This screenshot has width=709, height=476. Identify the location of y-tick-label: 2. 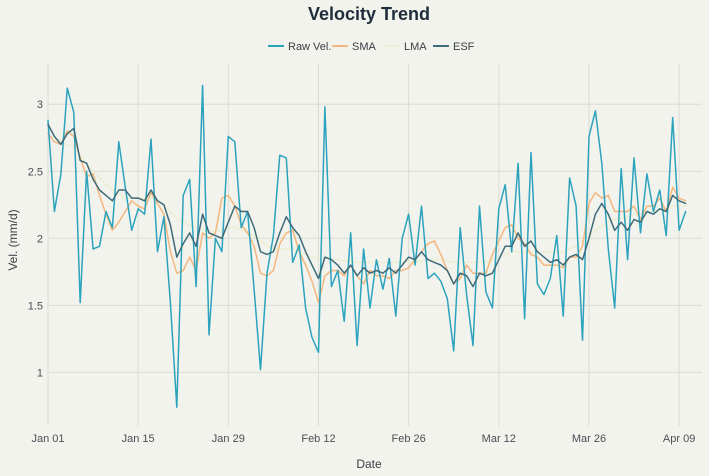
(40, 239).